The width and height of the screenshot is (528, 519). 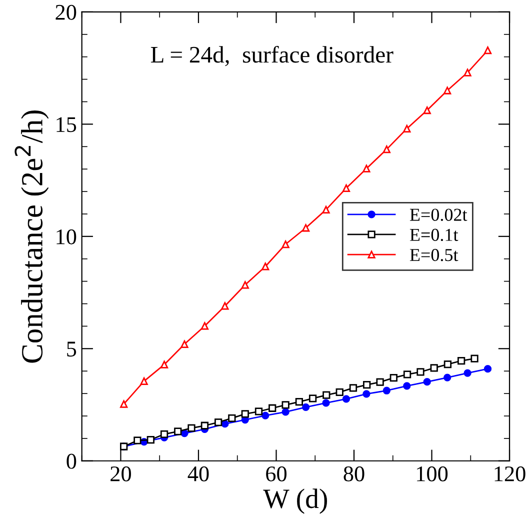 What do you see at coordinates (66, 124) in the screenshot?
I see `y-tick-label: 15` at bounding box center [66, 124].